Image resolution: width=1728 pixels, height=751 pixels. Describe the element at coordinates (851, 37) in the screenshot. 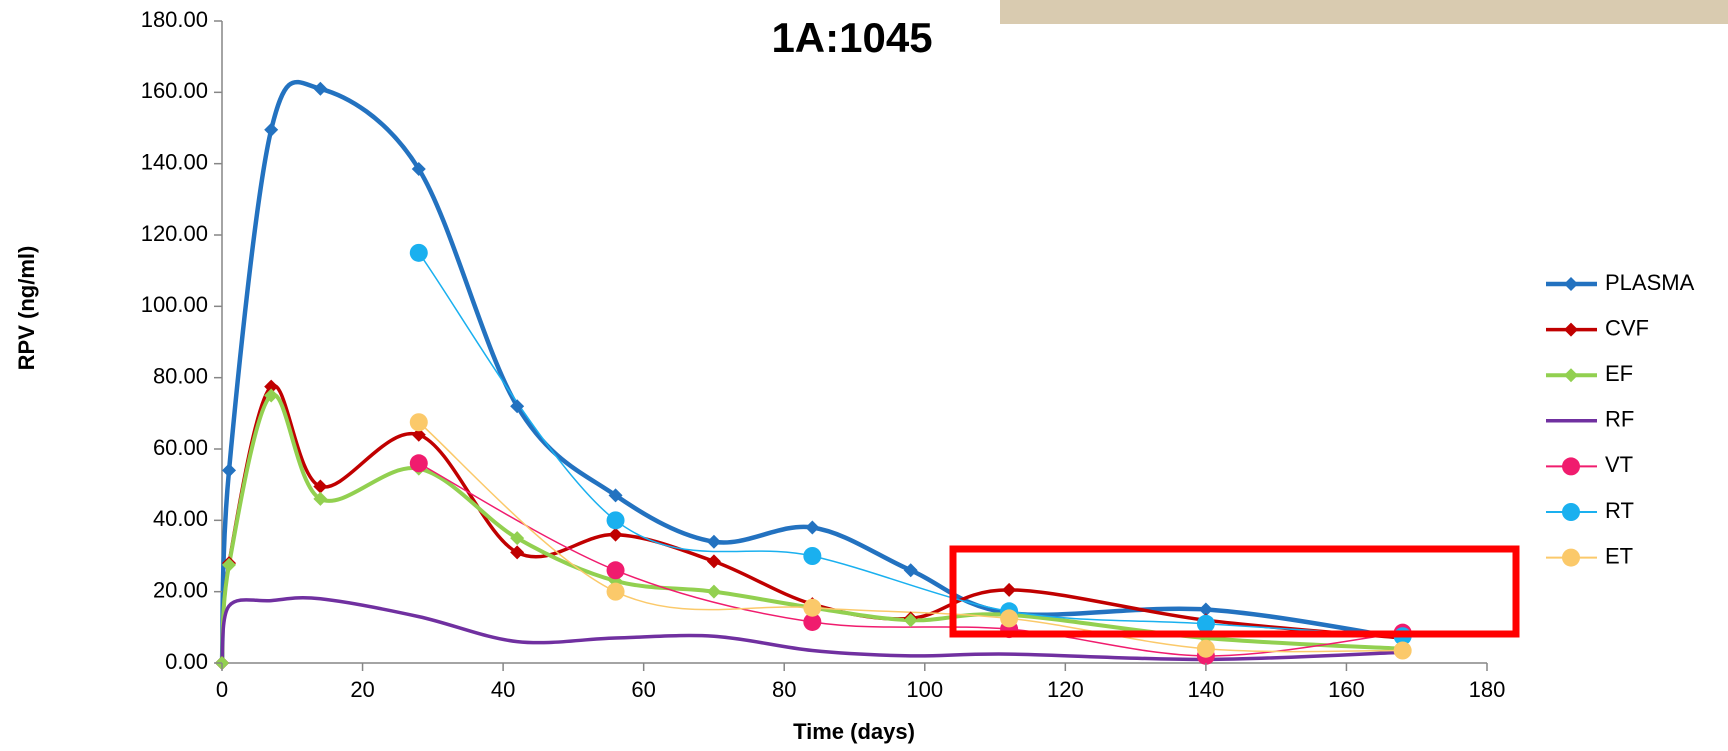

I see `chart-title: 1A:1045` at that location.